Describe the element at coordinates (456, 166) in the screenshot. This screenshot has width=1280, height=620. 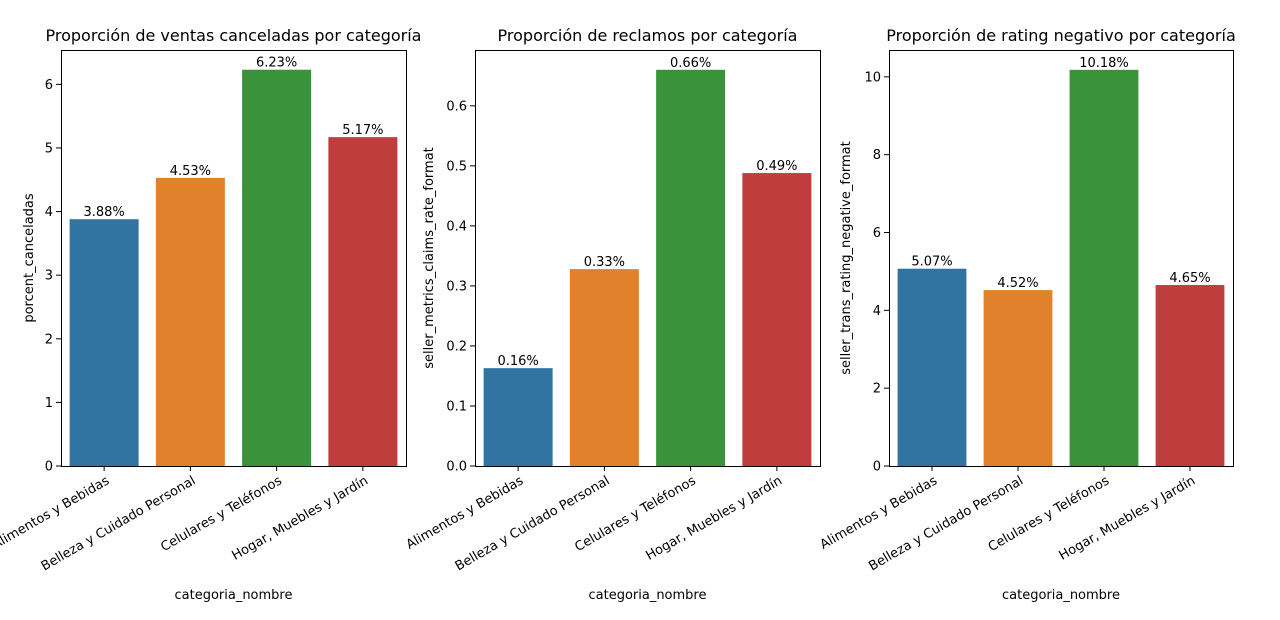
I see `y-tick-label: 0.5` at that location.